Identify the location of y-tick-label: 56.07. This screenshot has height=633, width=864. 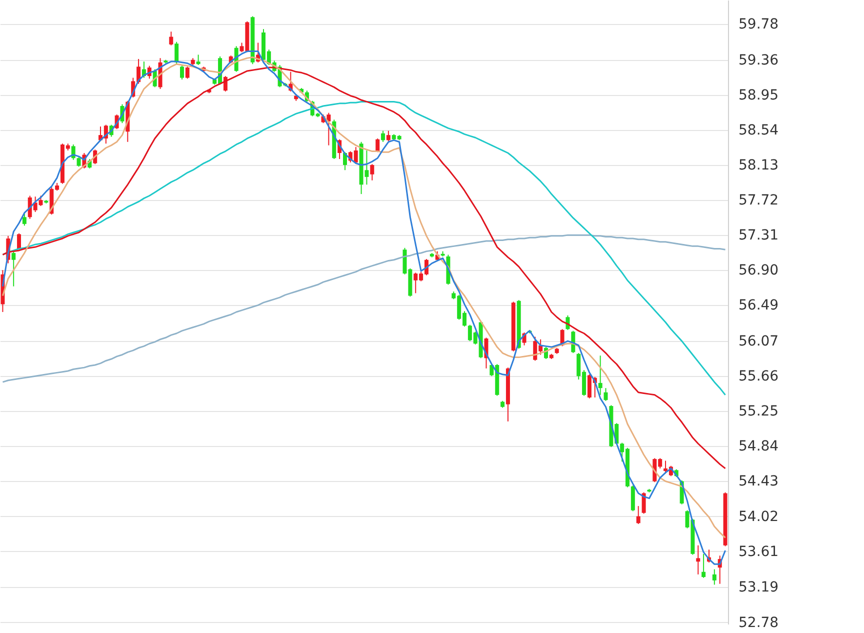
(758, 342).